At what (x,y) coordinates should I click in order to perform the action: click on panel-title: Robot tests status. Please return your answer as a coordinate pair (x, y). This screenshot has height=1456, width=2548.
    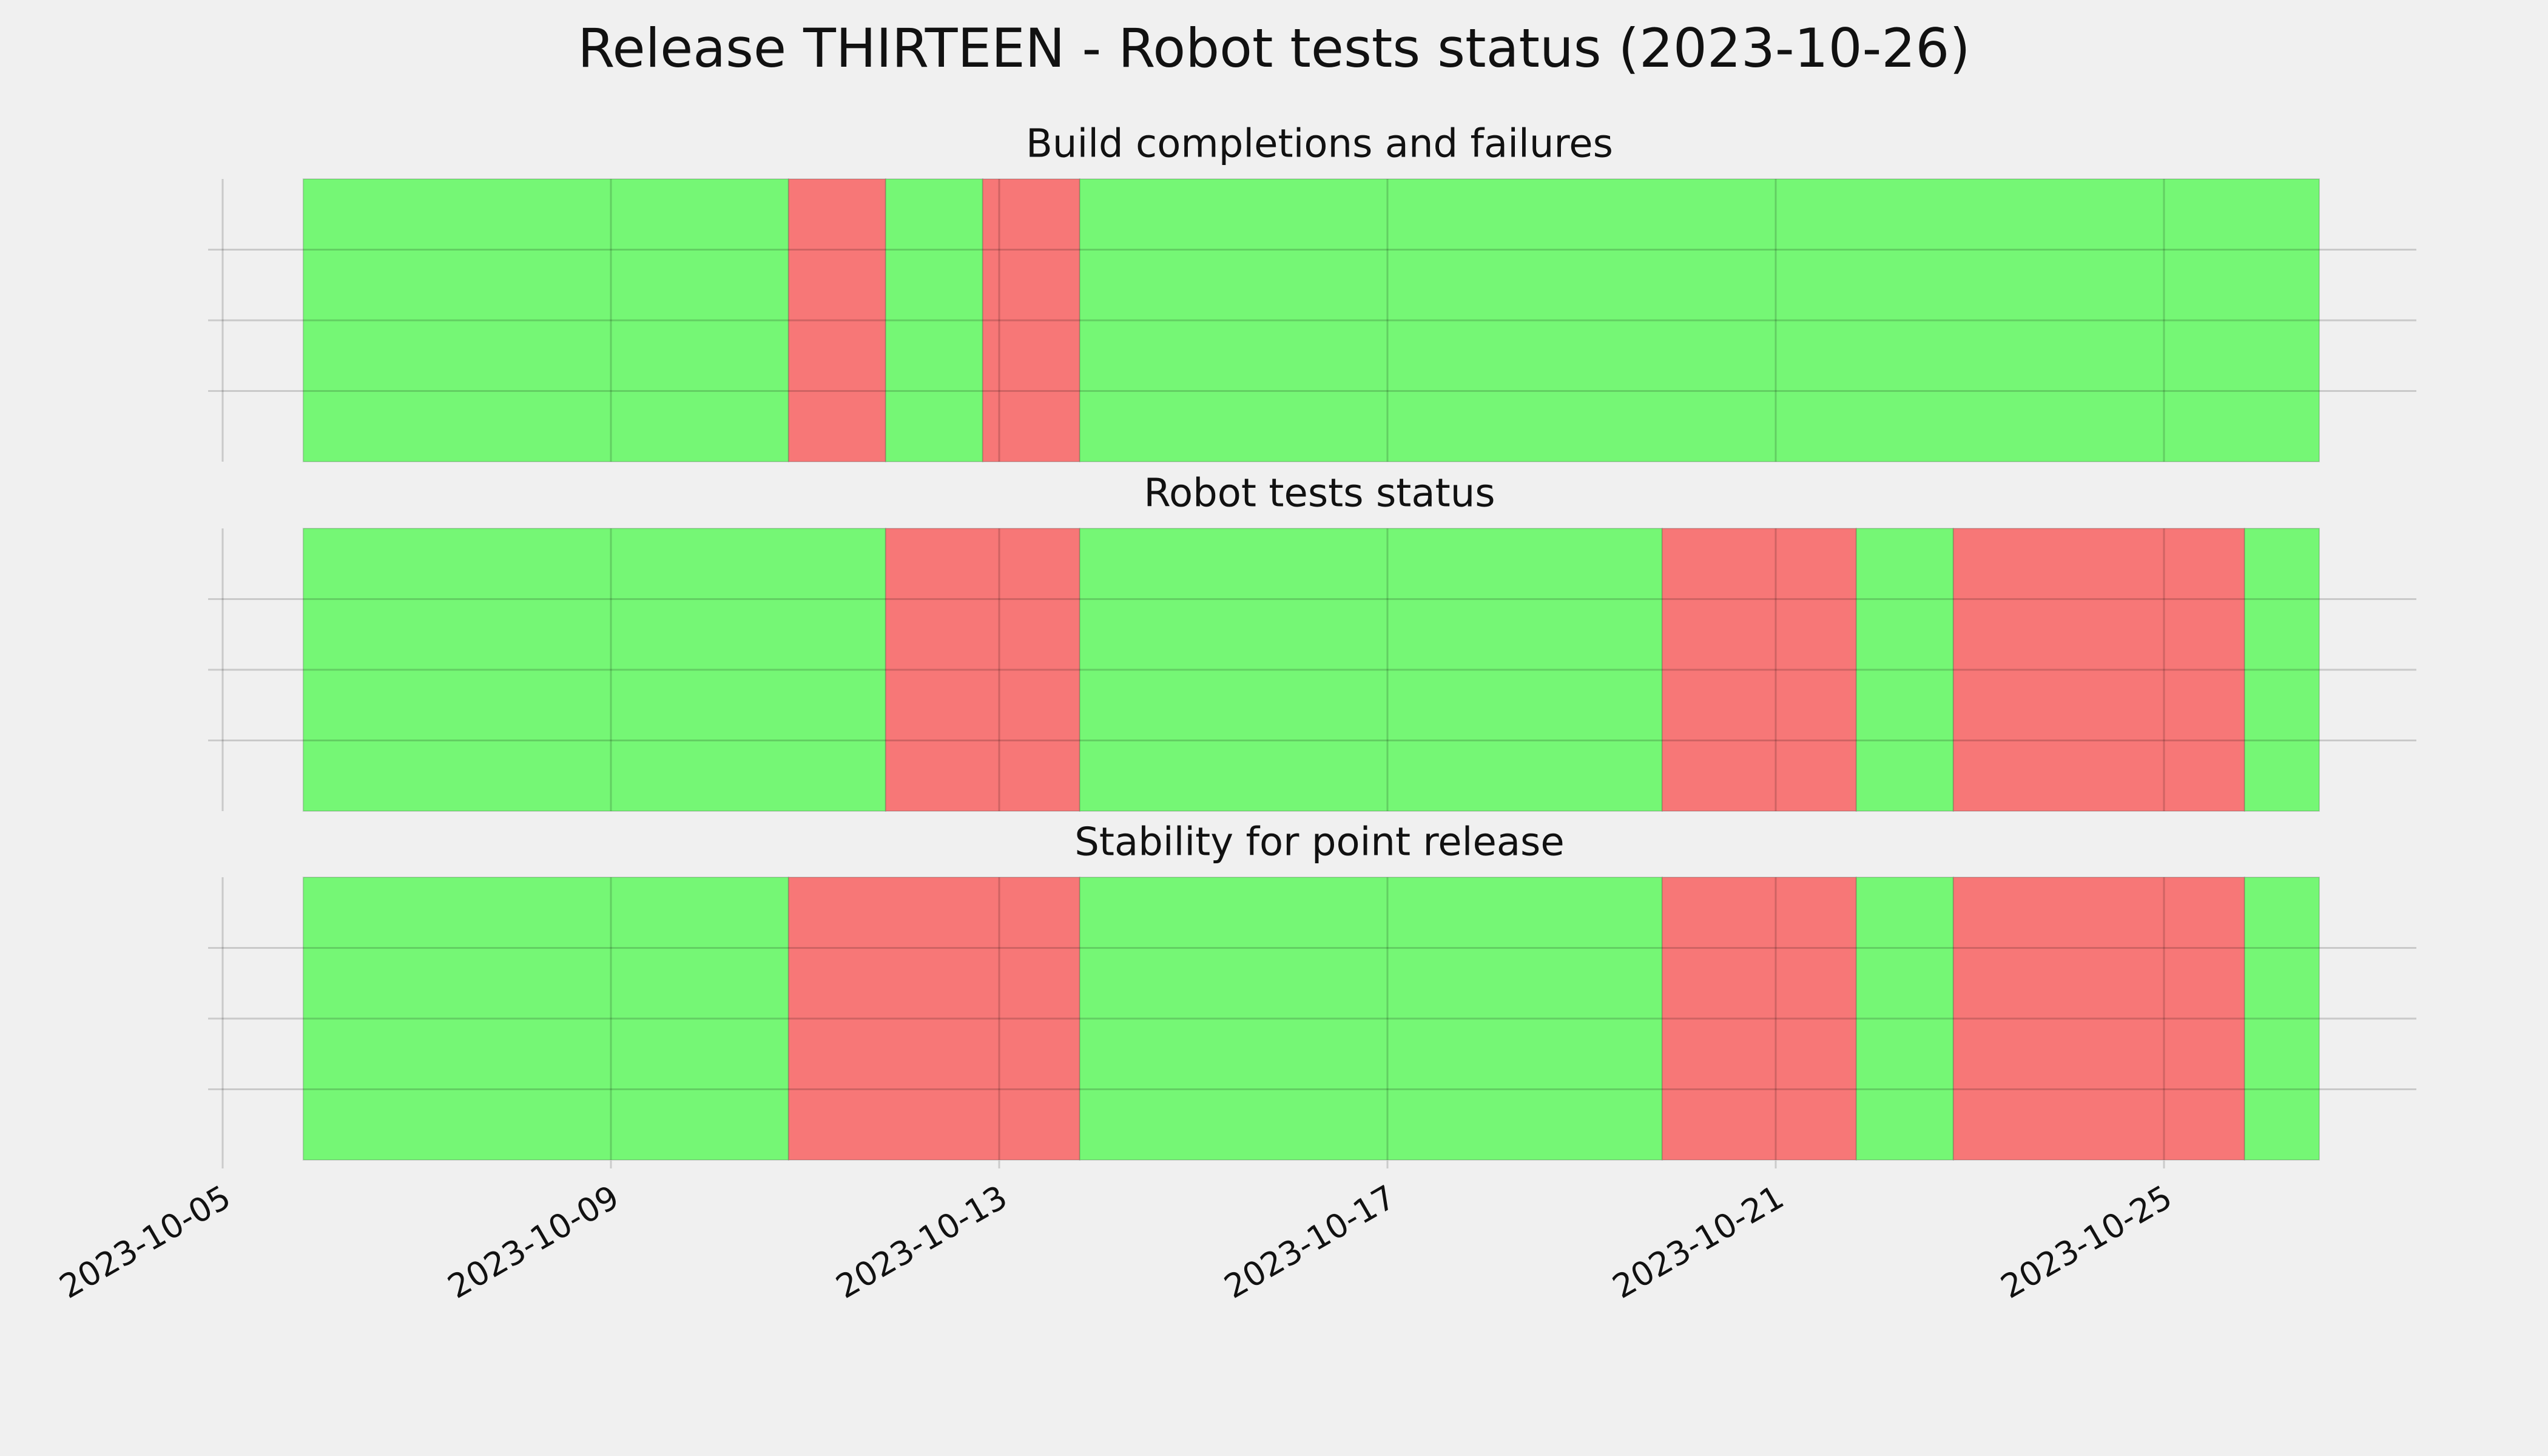
    Looking at the image, I should click on (1319, 493).